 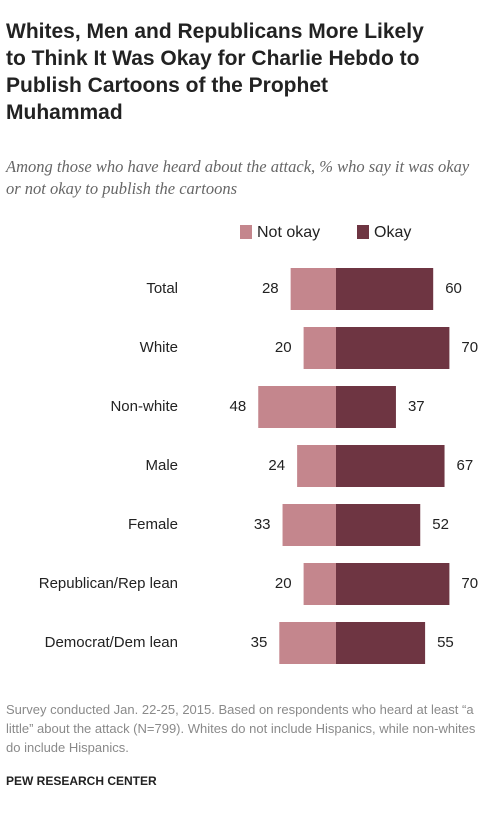 What do you see at coordinates (162, 288) in the screenshot?
I see `category-label: Total` at bounding box center [162, 288].